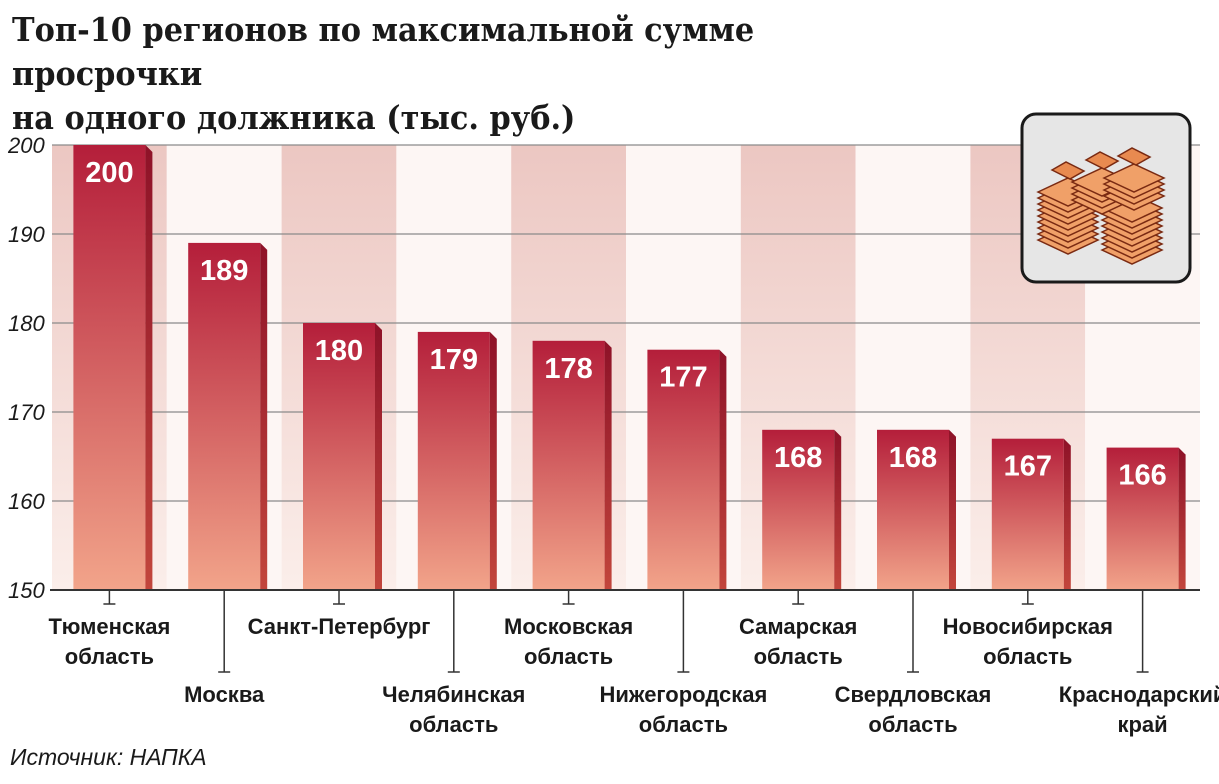  I want to click on x-category-label: Тюменская, so click(110, 626).